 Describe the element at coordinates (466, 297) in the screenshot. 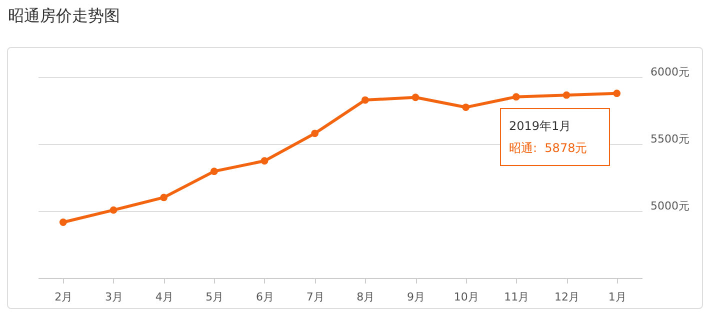

I see `x-tick-label: 10月` at that location.